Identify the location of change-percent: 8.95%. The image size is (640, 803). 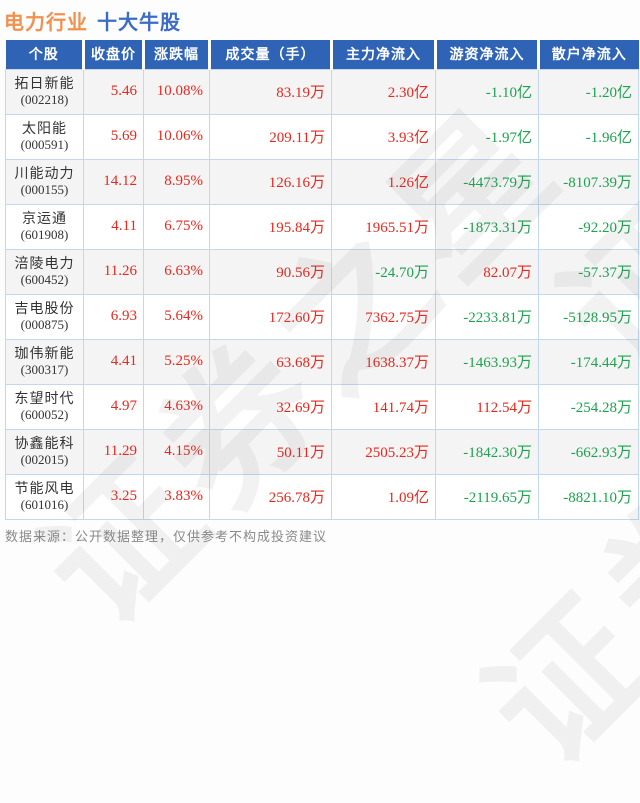
(176, 181).